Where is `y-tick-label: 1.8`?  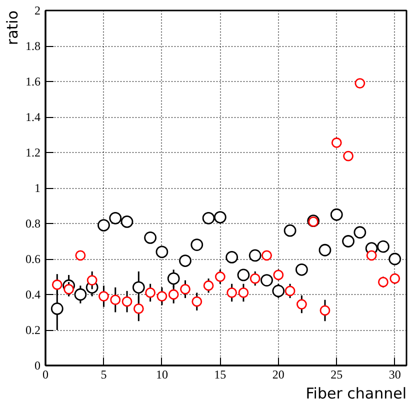 y-tick-label: 1.8 is located at coordinates (33, 46).